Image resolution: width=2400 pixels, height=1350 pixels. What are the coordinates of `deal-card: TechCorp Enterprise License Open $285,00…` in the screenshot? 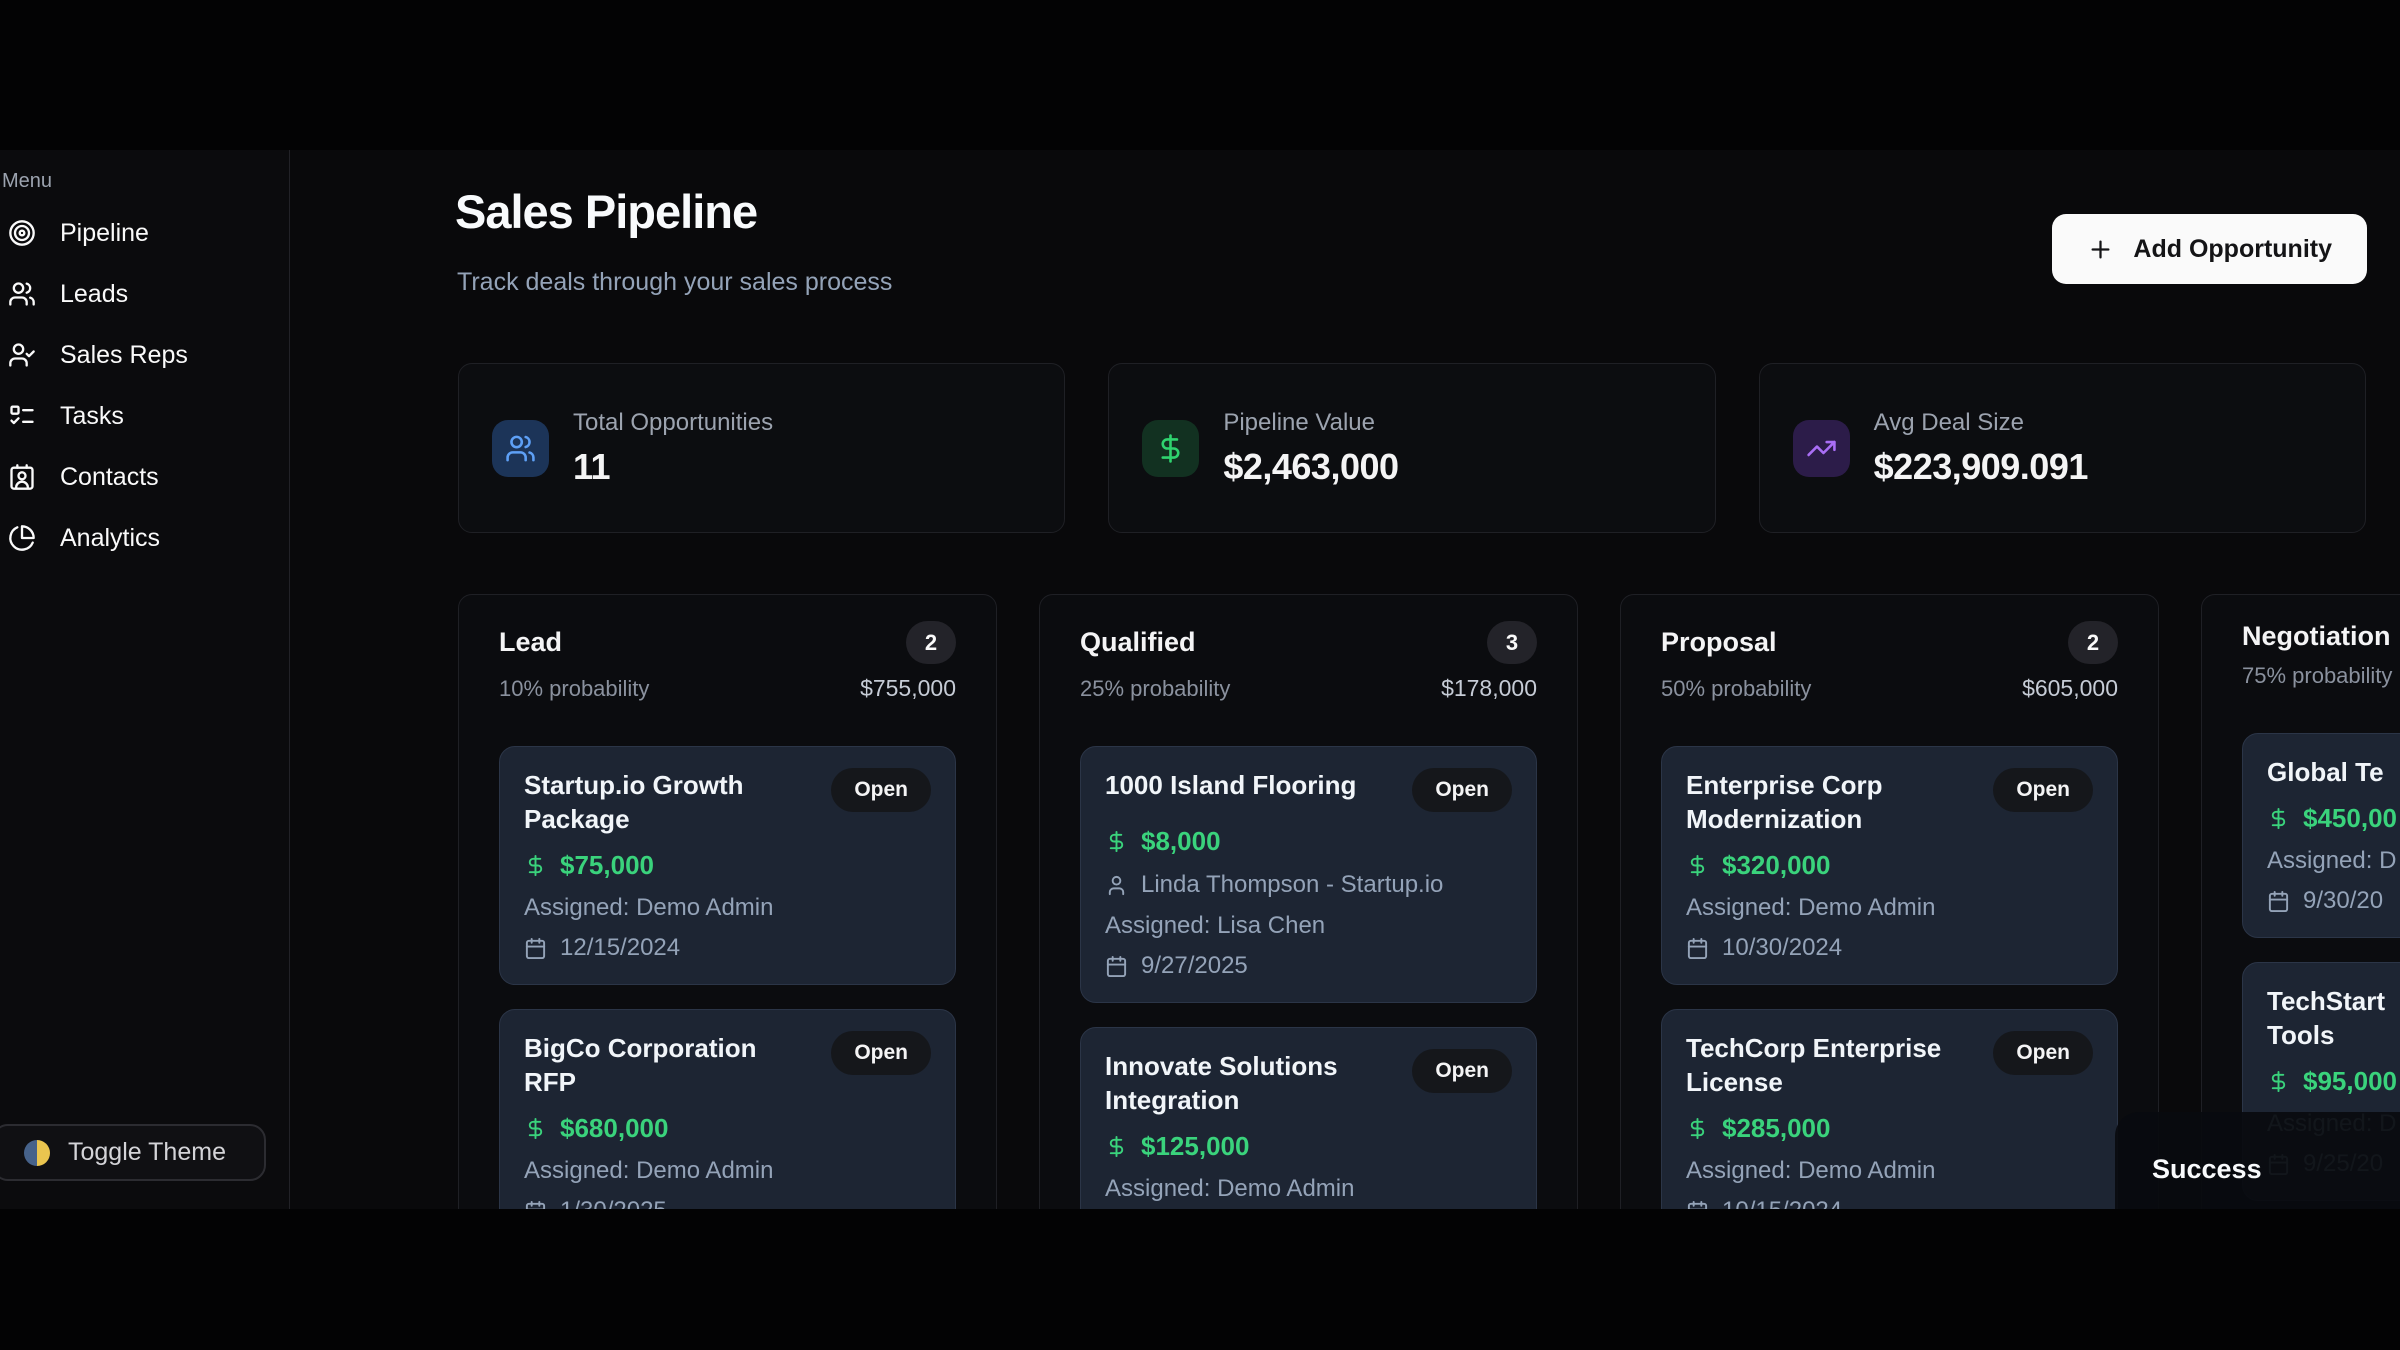 It's located at (1889, 1109).